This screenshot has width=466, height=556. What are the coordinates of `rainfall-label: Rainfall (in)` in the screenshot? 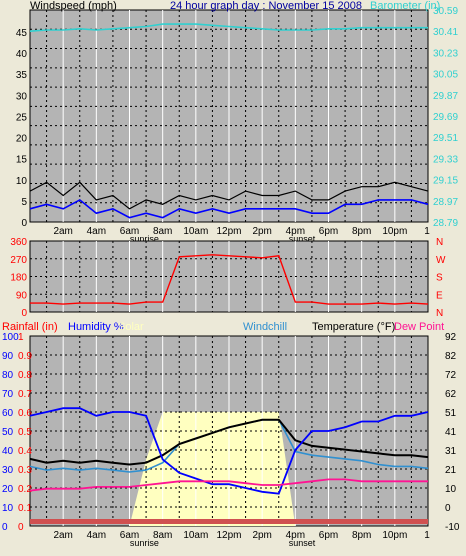 It's located at (30, 327).